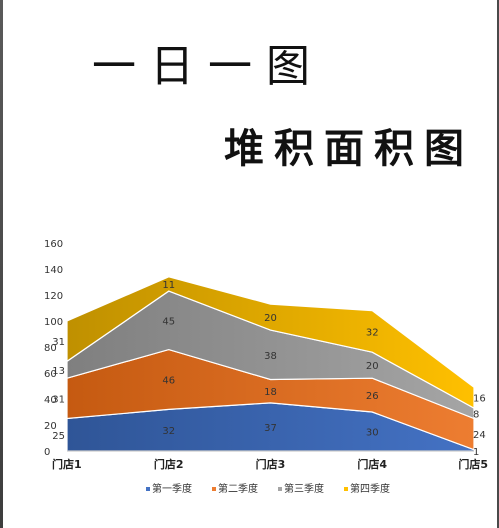 This screenshot has width=499, height=528. Describe the element at coordinates (50, 348) in the screenshot. I see `y-tick-label: 80` at that location.